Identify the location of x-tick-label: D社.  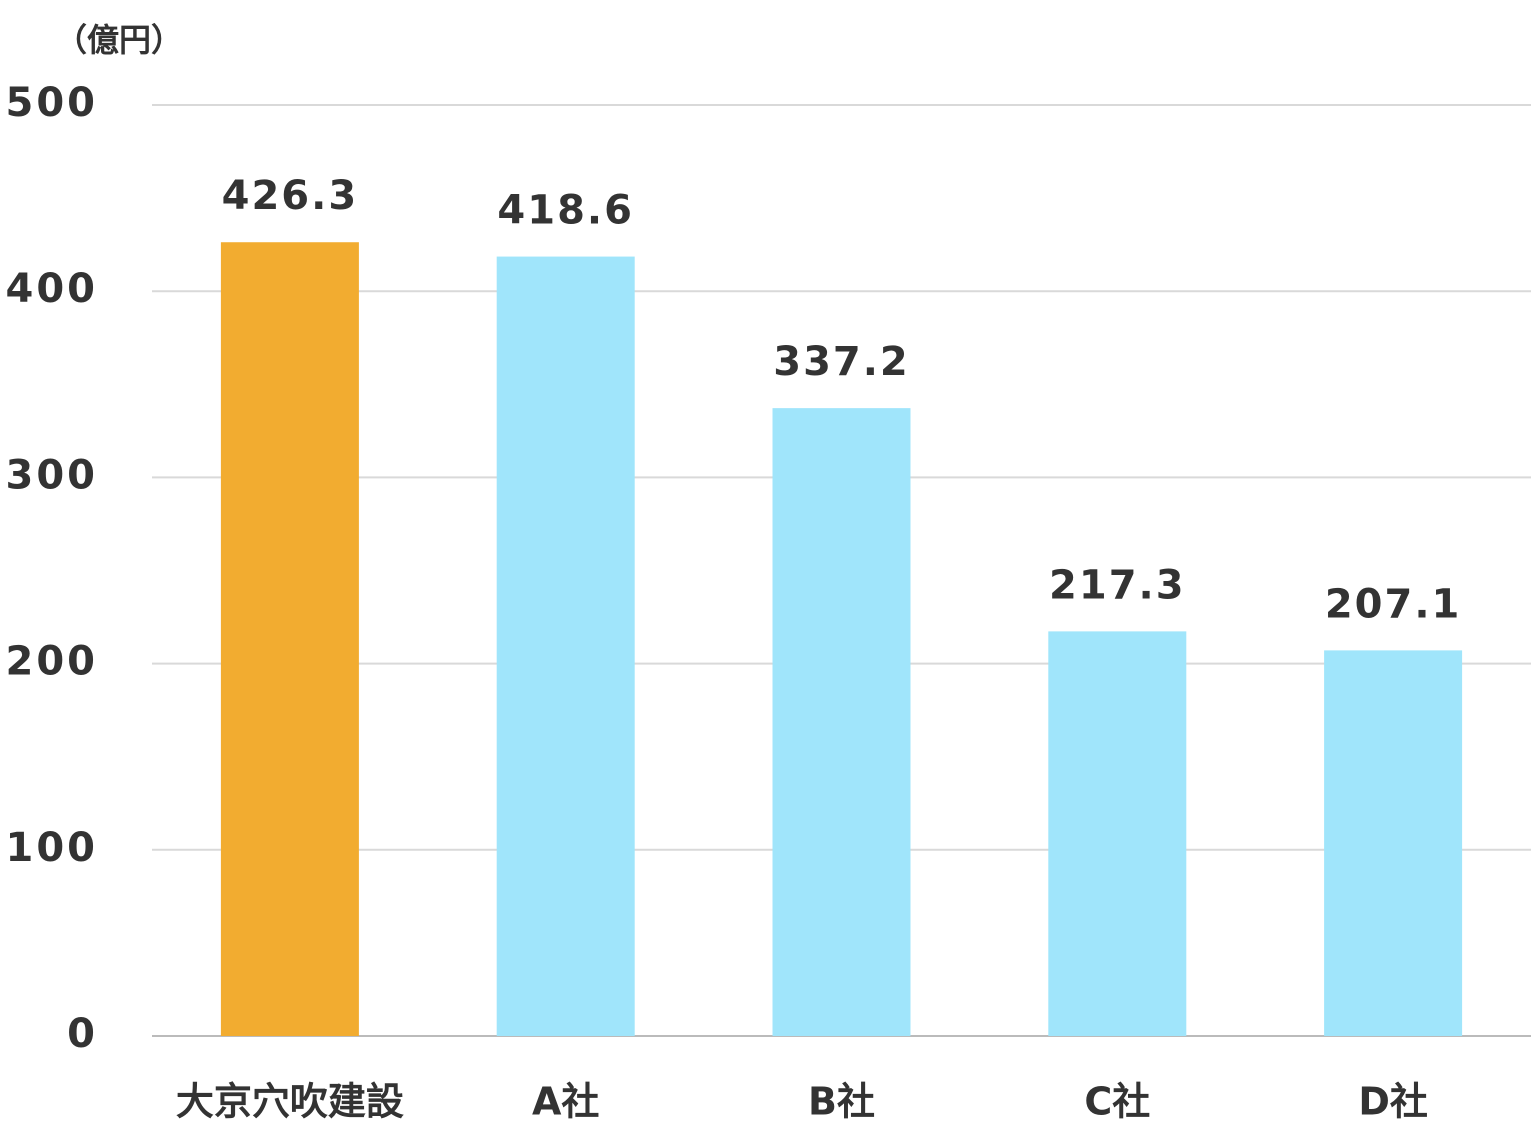
(1393, 1102).